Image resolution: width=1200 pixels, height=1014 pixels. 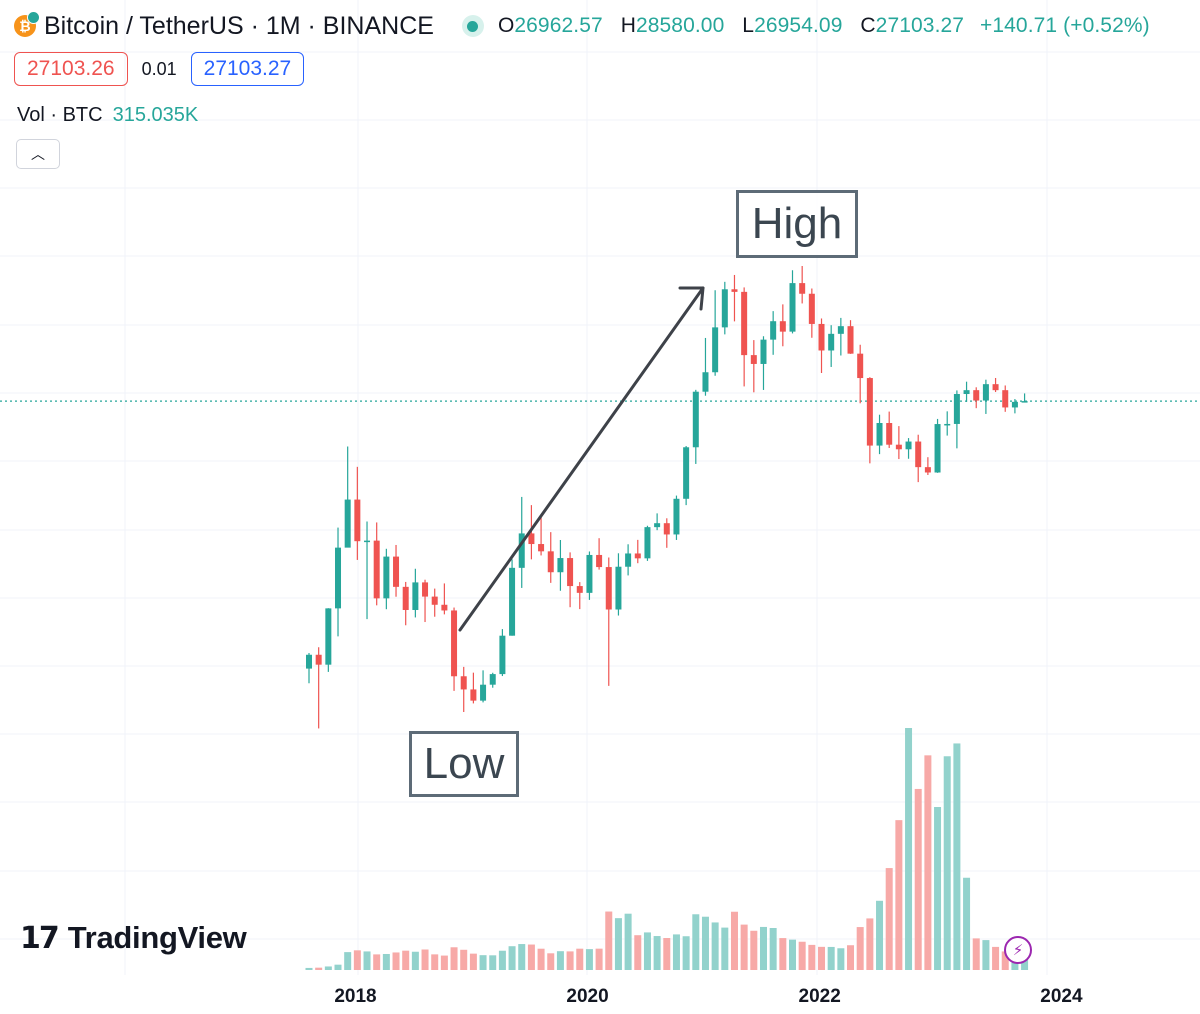 What do you see at coordinates (107, 115) in the screenshot?
I see `volume-legend: Vol · BTC 315.035K` at bounding box center [107, 115].